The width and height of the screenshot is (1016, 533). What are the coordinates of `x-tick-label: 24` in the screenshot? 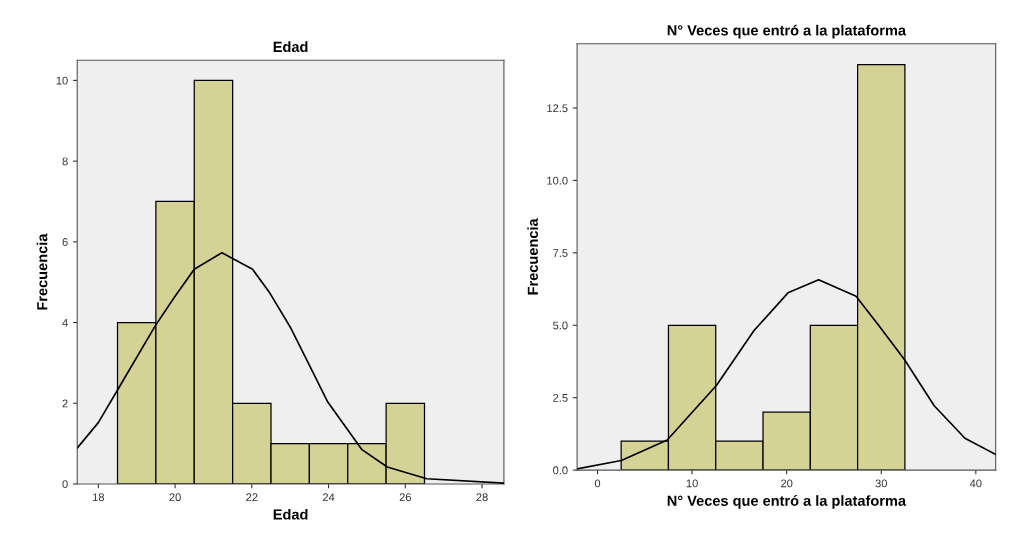 It's located at (328, 497).